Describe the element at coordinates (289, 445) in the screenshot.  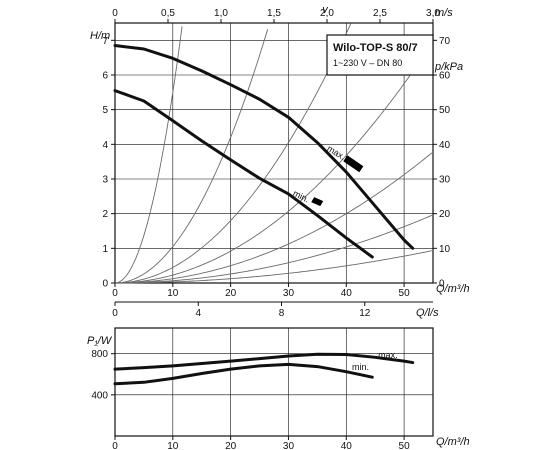
I see `bottom-x-tick-3: 30` at that location.